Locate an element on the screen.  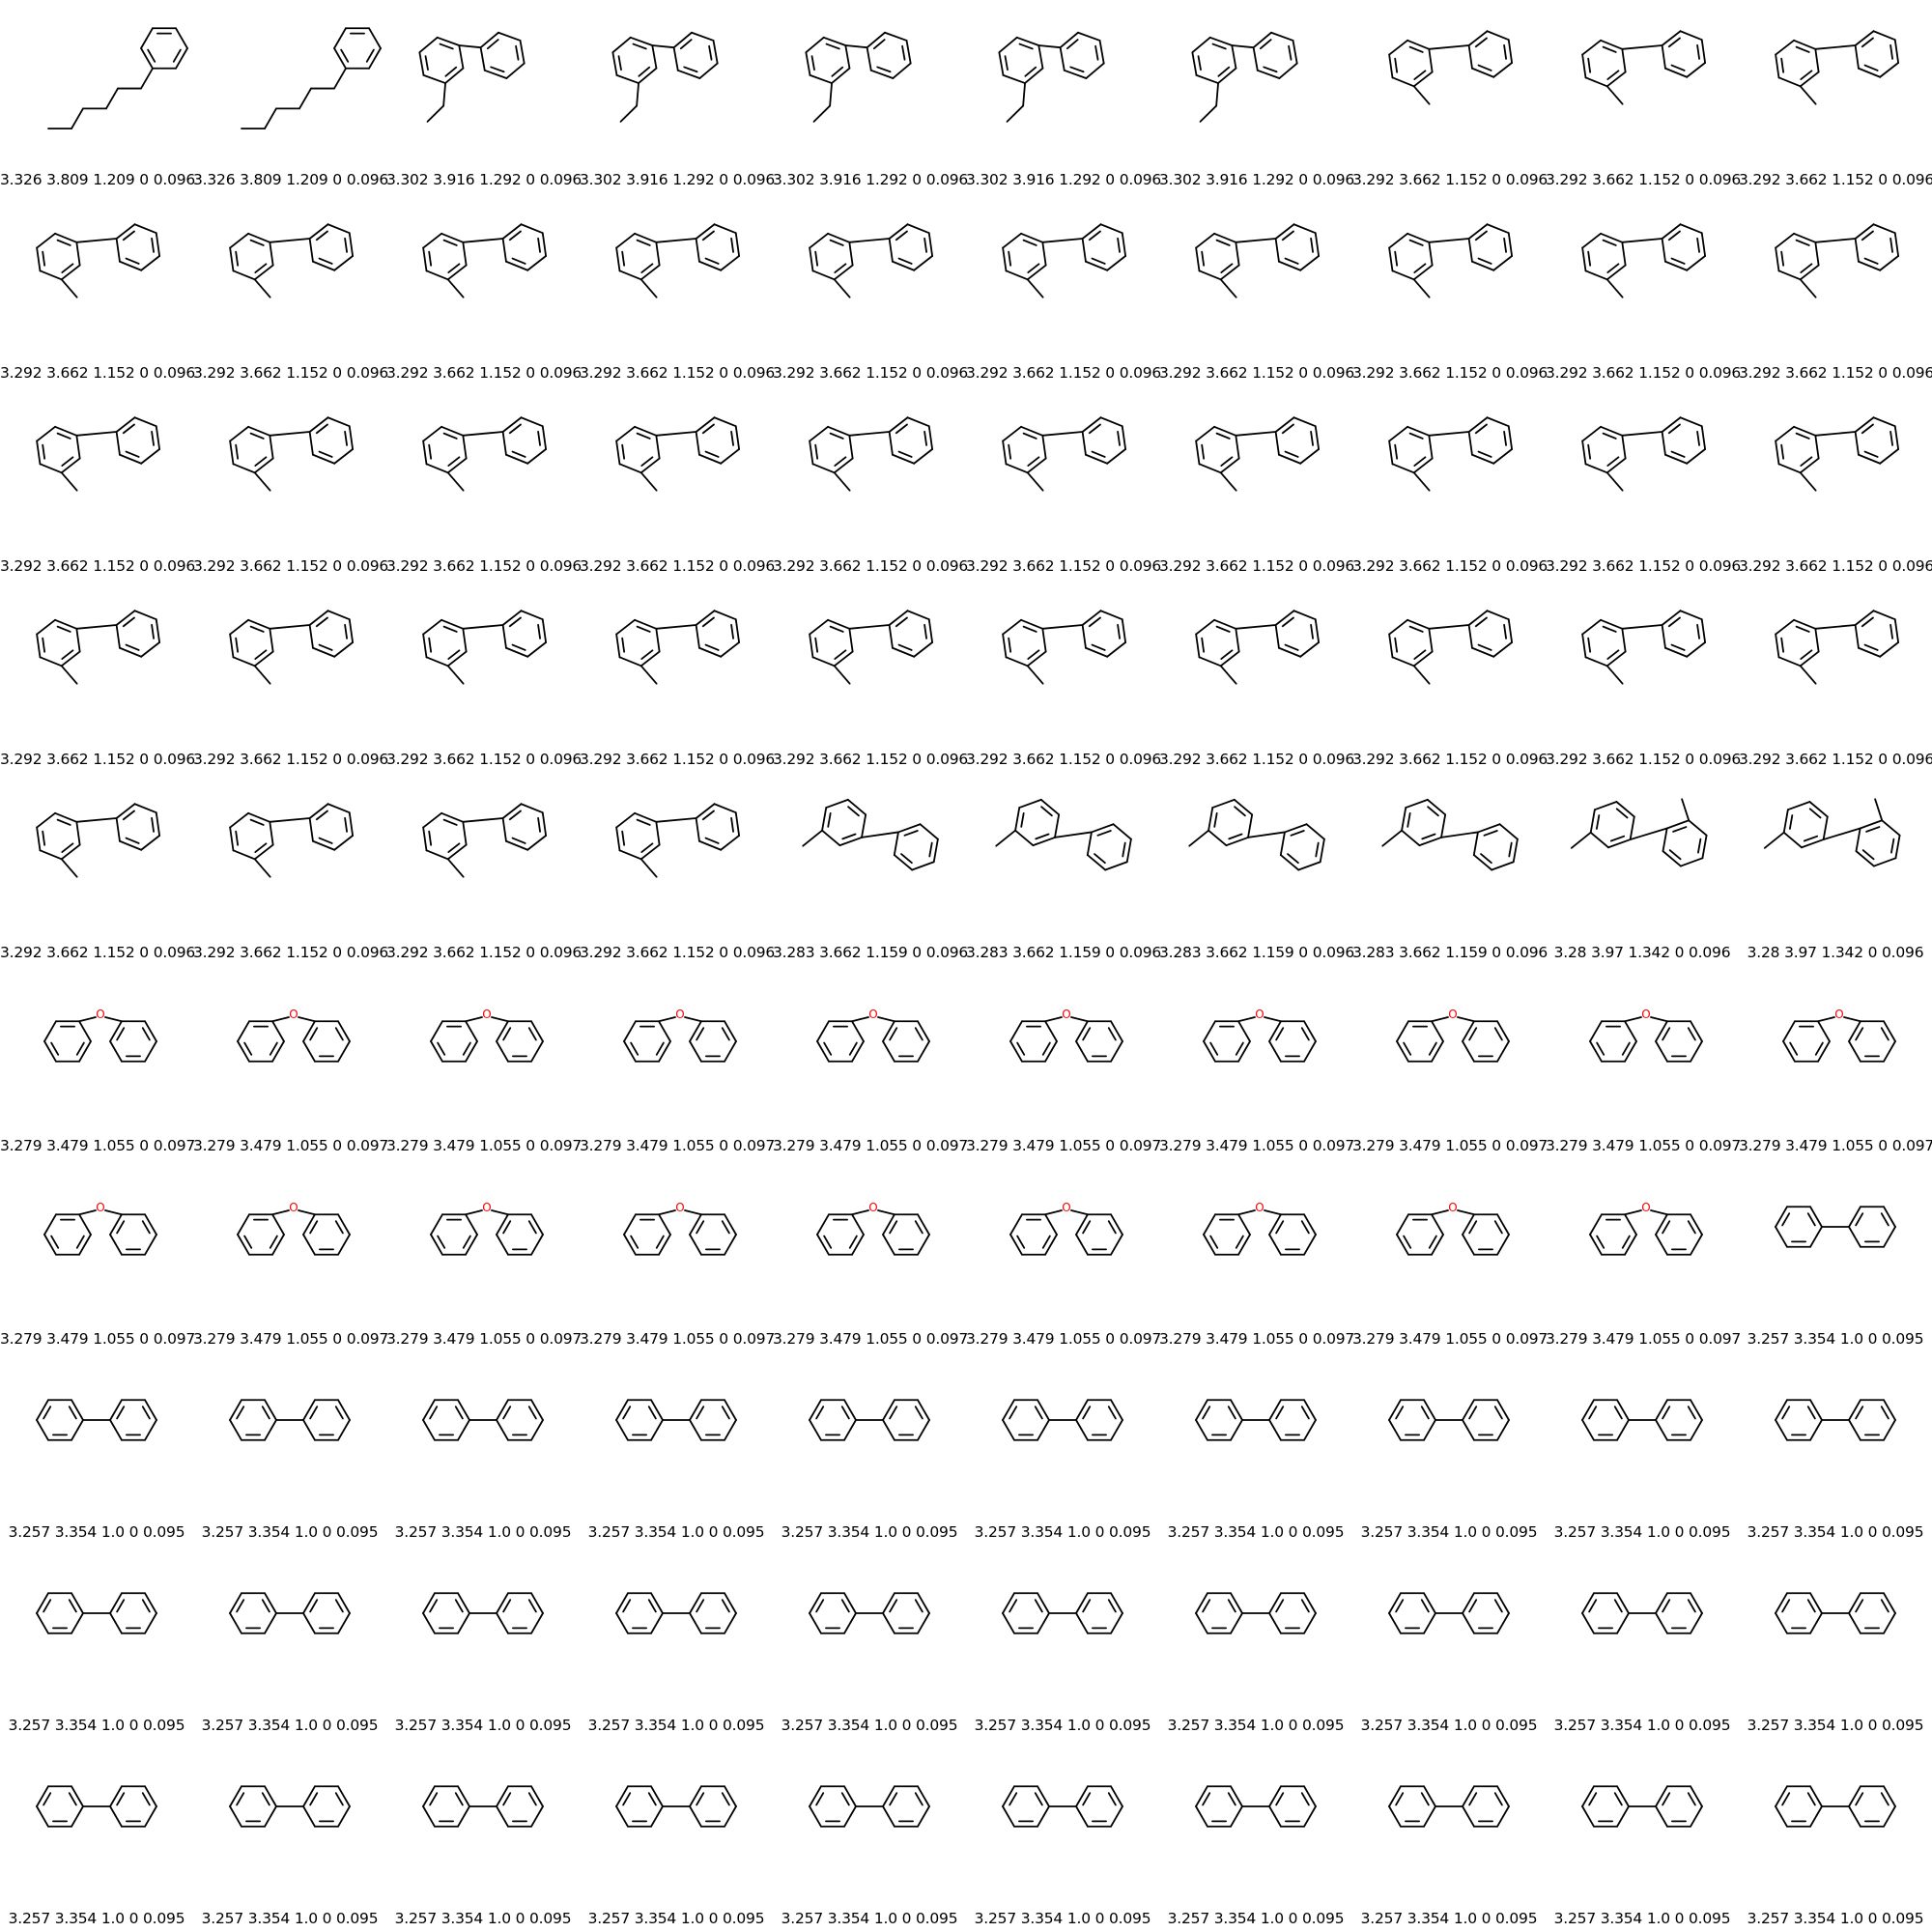
molecule-score-label: 3.257 3.354 1.0 0 0.095 is located at coordinates (290, 1532).